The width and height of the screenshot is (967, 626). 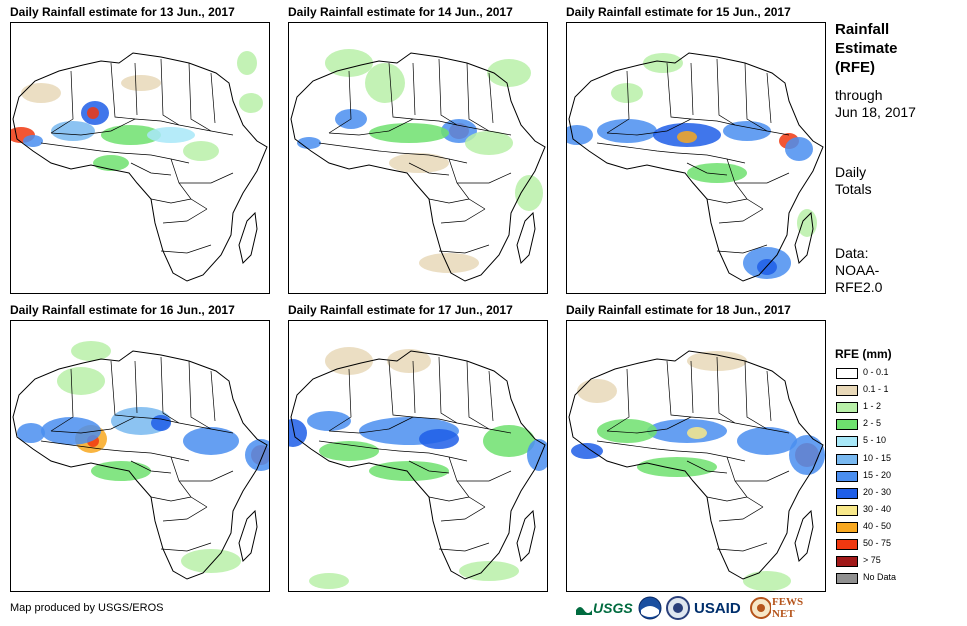 What do you see at coordinates (872, 560) in the screenshot?
I see `legend-label: > 75` at bounding box center [872, 560].